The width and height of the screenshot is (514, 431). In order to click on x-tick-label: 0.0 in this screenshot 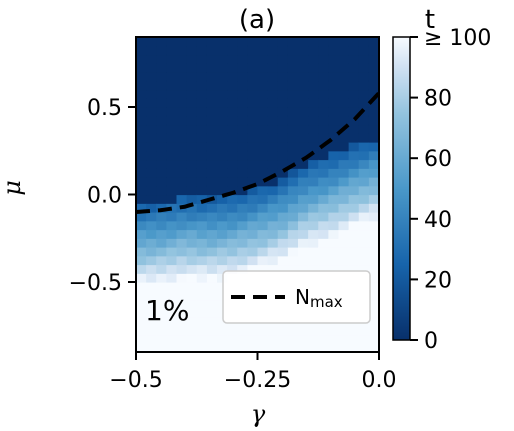, I will do `click(379, 380)`.